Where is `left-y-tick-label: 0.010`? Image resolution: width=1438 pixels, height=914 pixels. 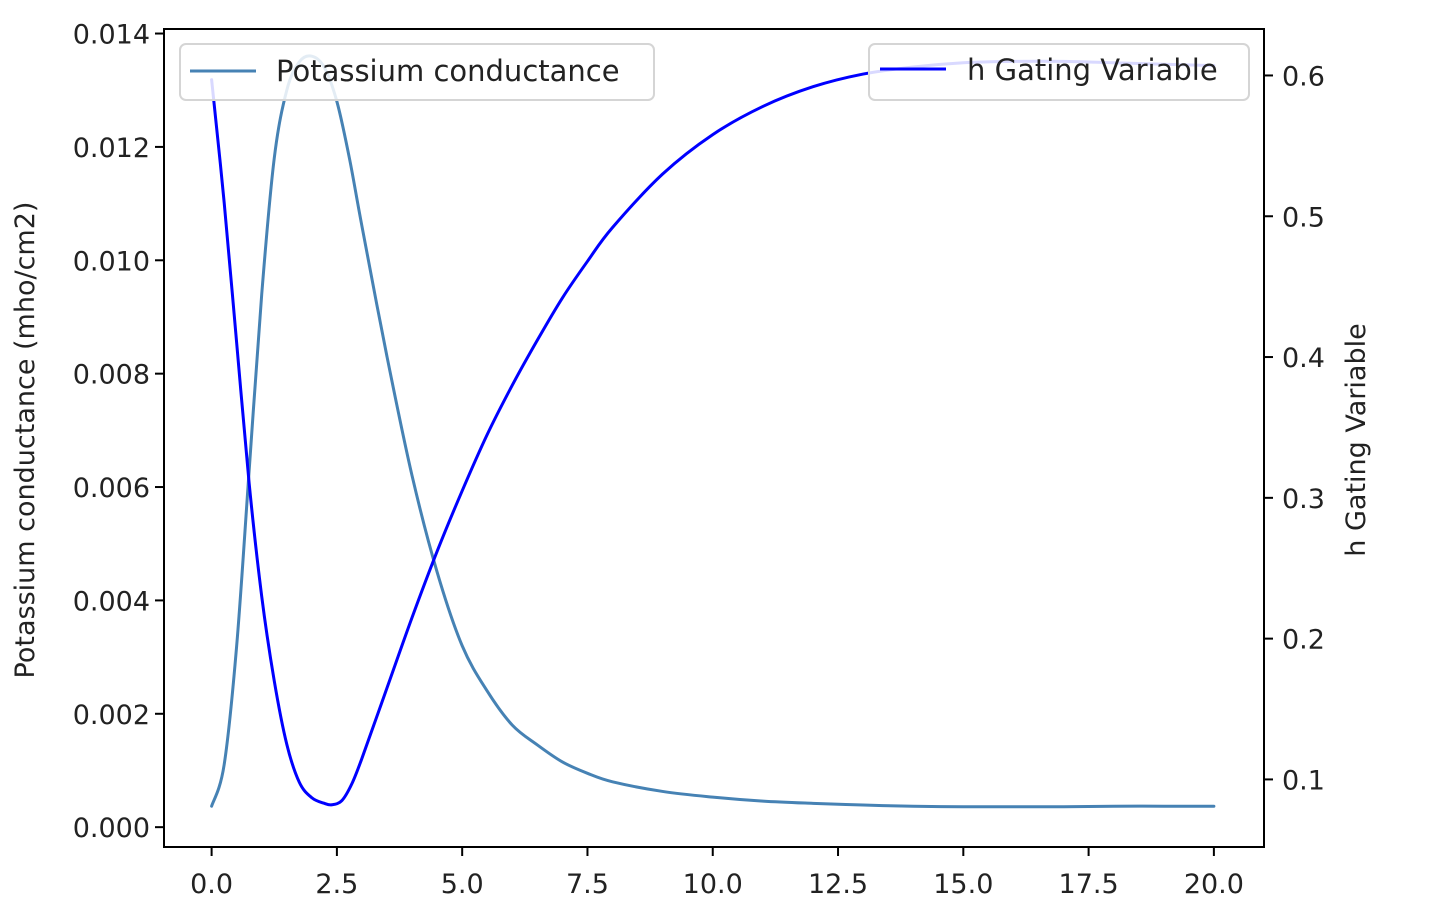 left-y-tick-label: 0.010 is located at coordinates (111, 261).